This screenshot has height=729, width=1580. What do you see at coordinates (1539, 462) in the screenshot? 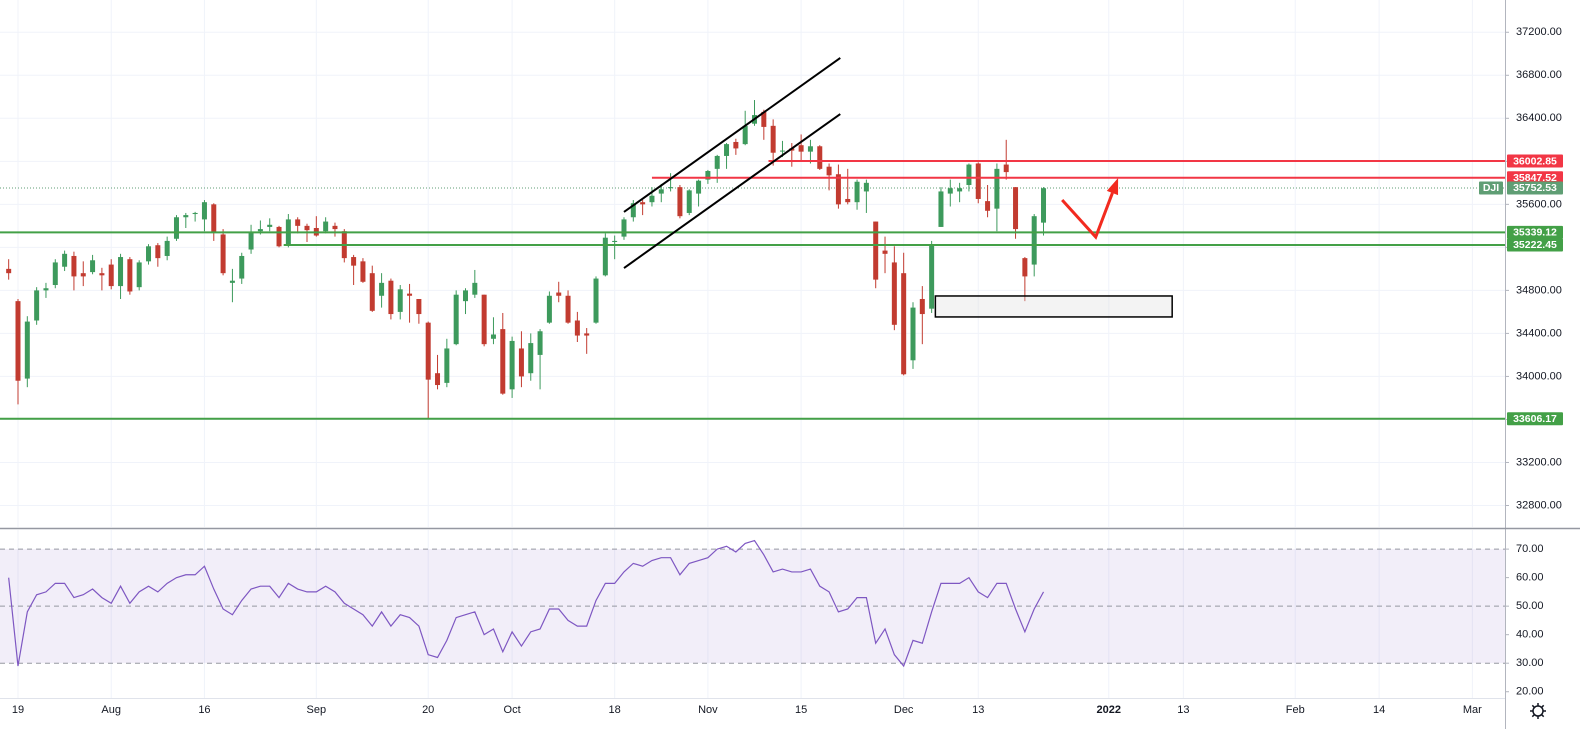
I see `y-tick-label: 33200.00` at bounding box center [1539, 462].